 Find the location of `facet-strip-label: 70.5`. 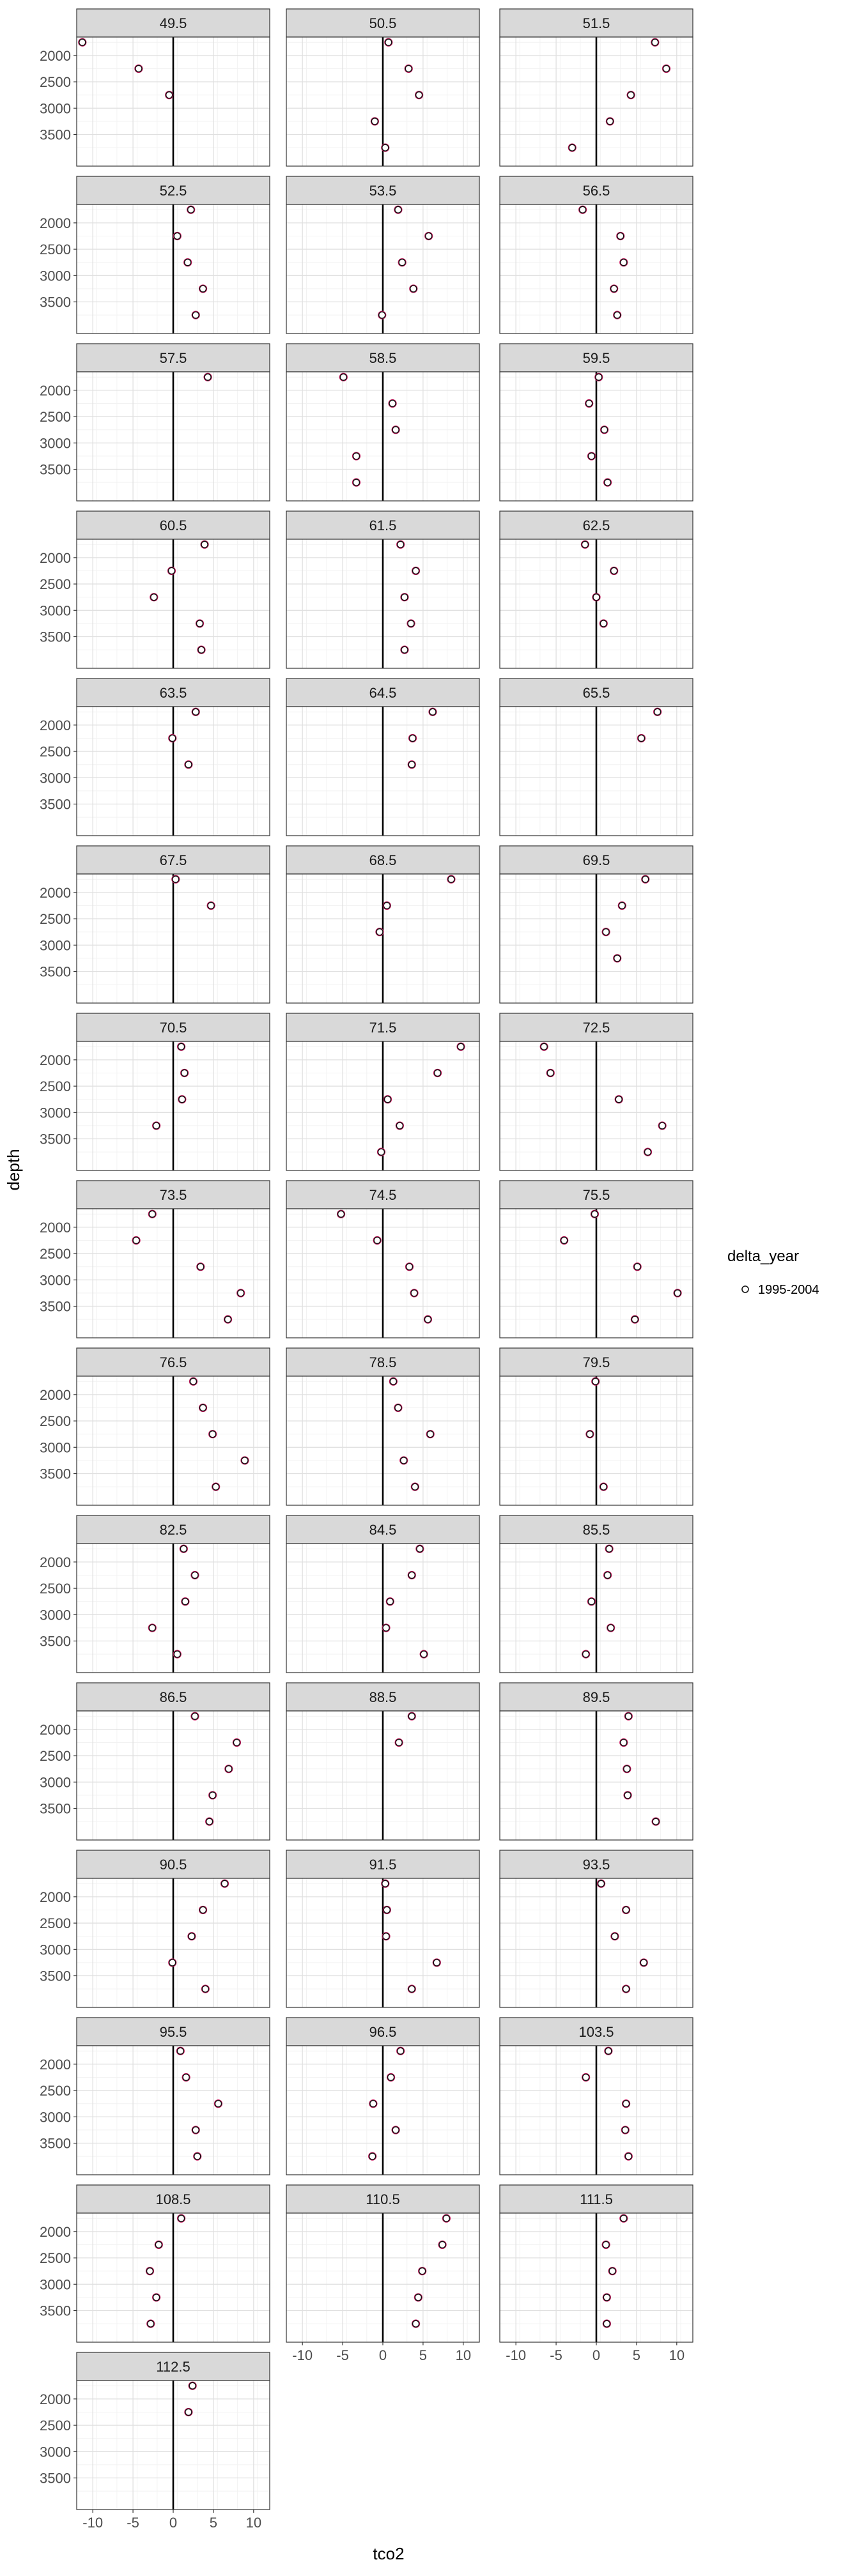

facet-strip-label: 70.5 is located at coordinates (174, 1028).